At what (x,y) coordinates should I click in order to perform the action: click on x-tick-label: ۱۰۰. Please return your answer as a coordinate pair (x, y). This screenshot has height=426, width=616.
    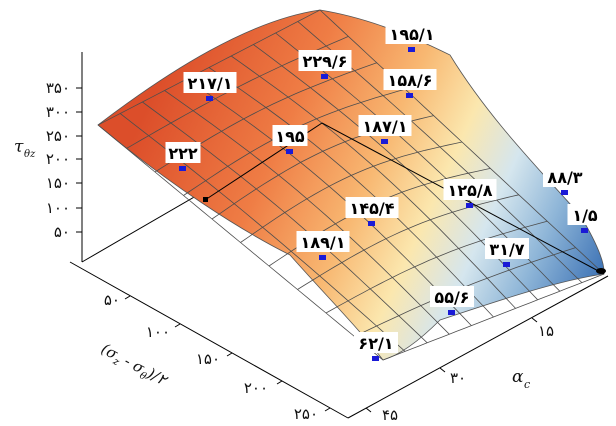
    Looking at the image, I should click on (158, 332).